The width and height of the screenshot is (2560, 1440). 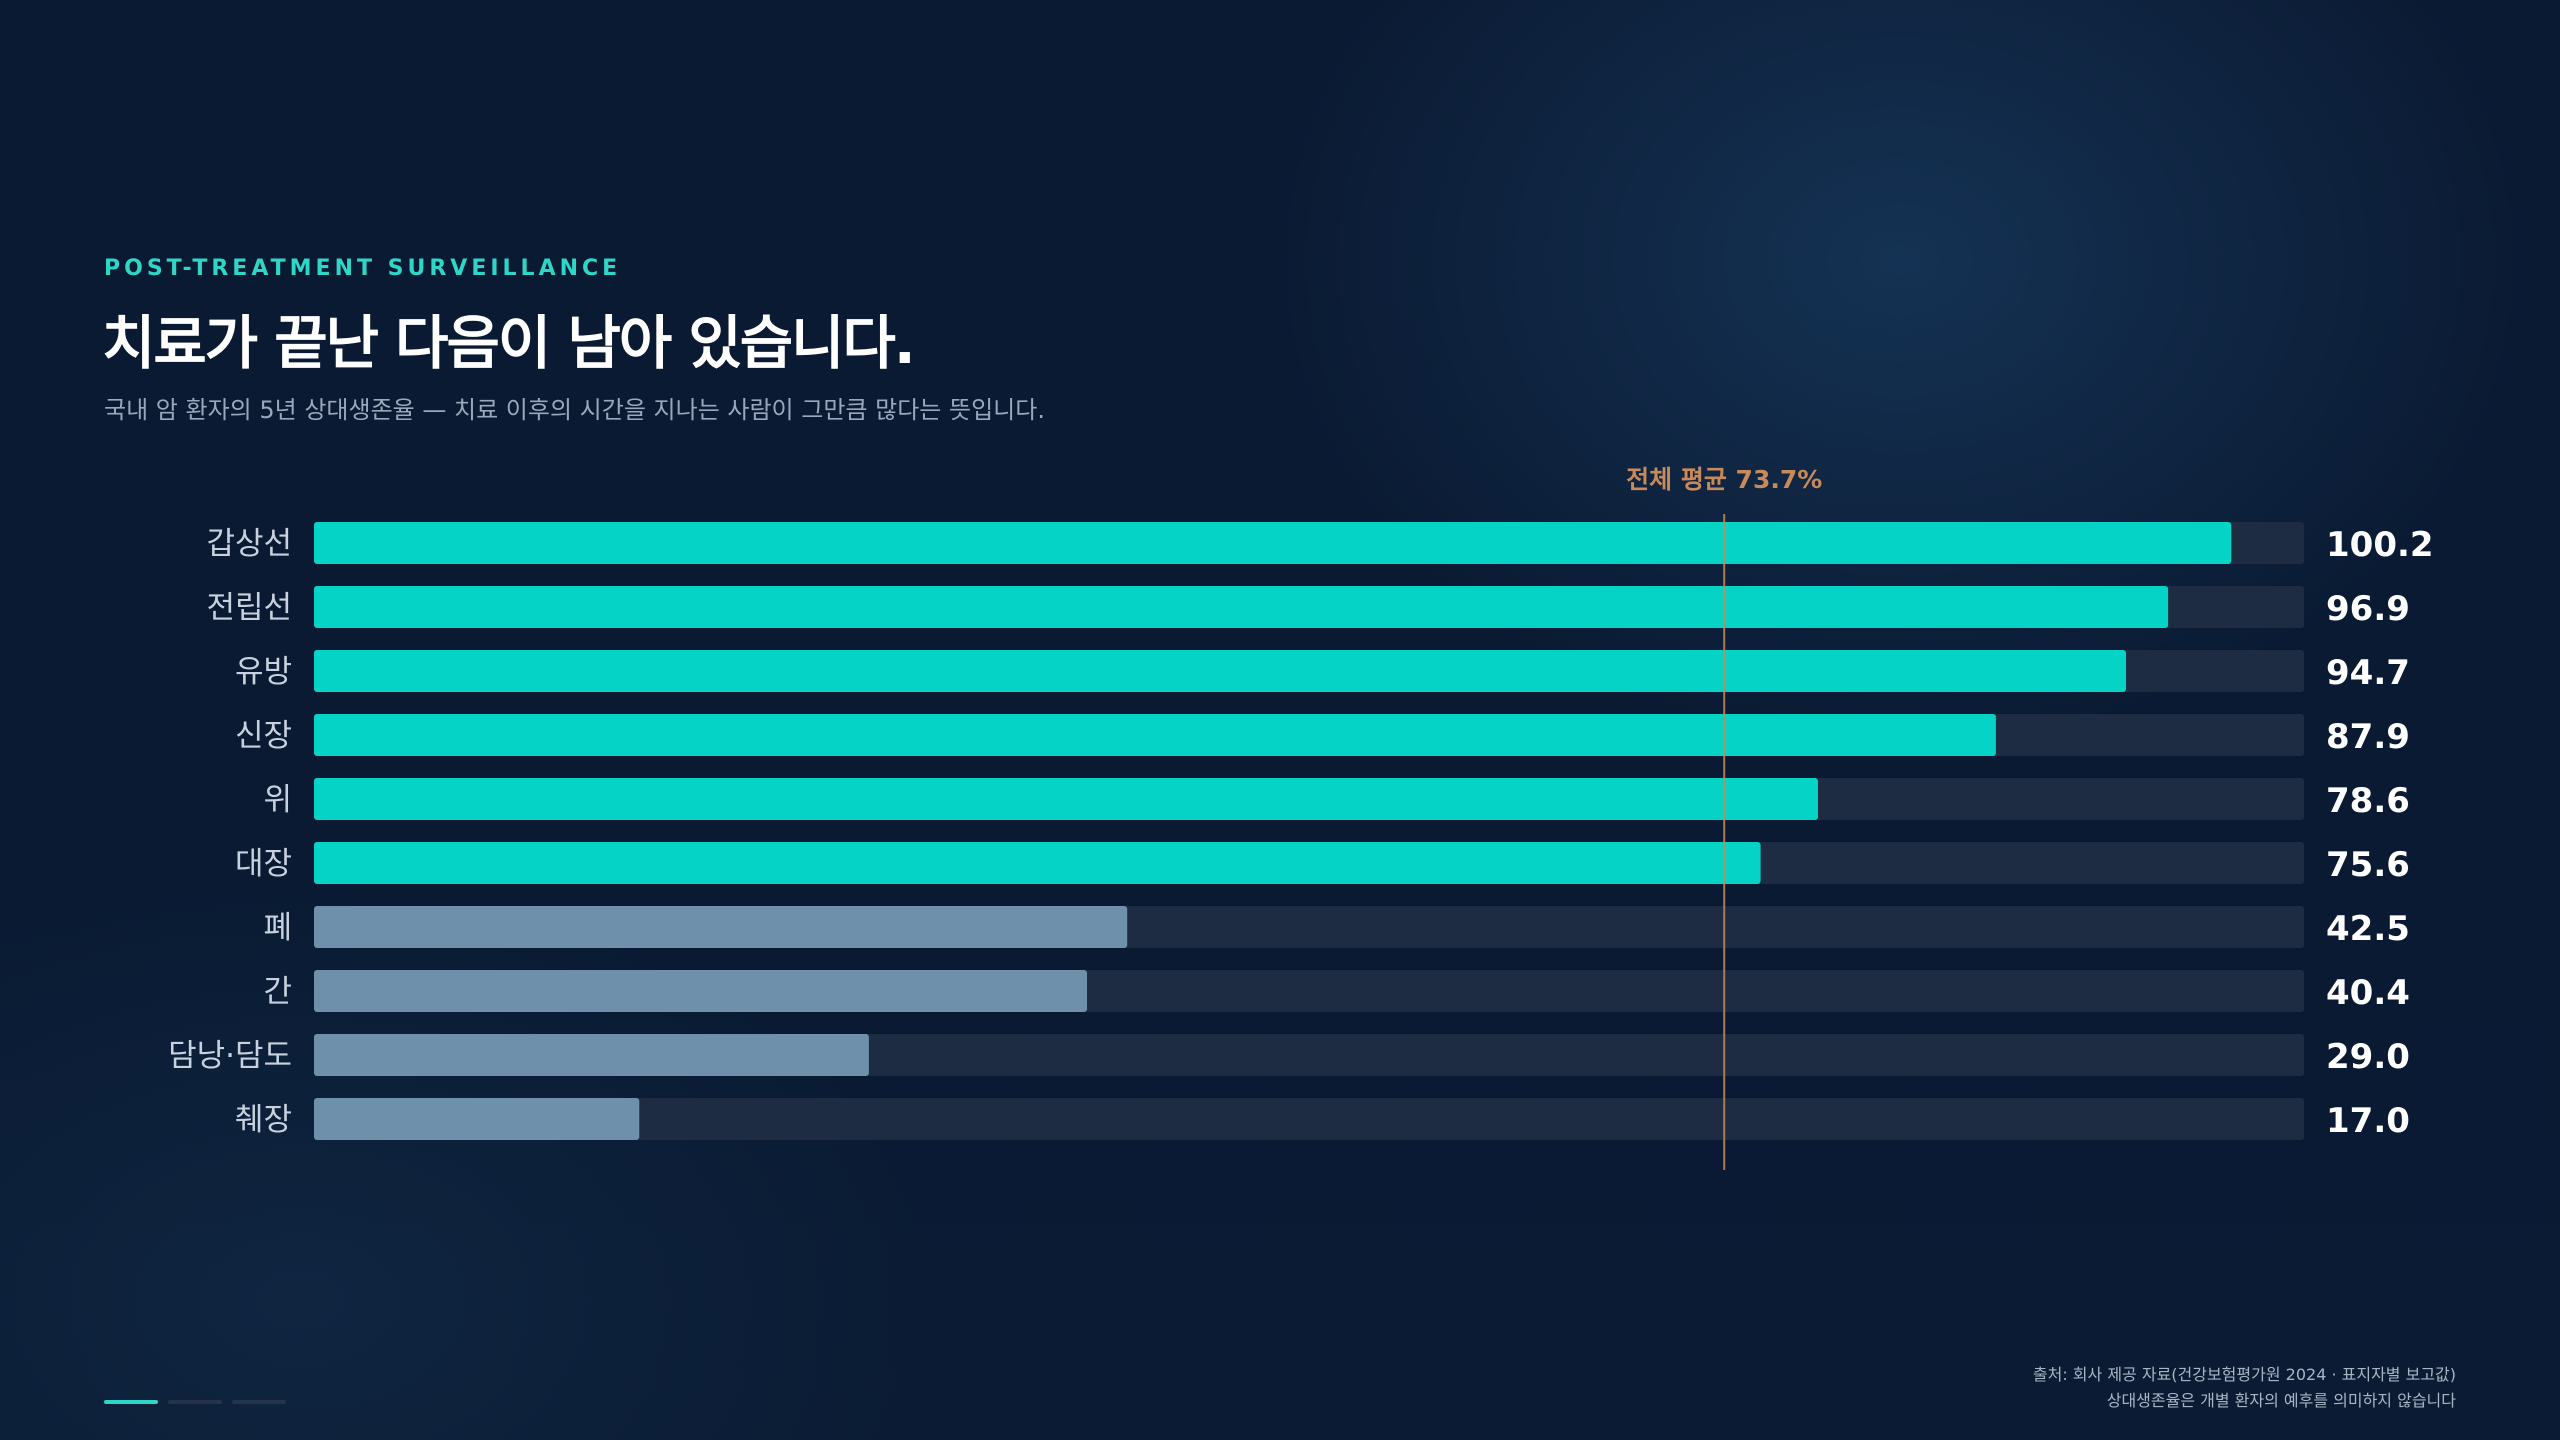 What do you see at coordinates (2368, 801) in the screenshot?
I see `value-label: 78.6` at bounding box center [2368, 801].